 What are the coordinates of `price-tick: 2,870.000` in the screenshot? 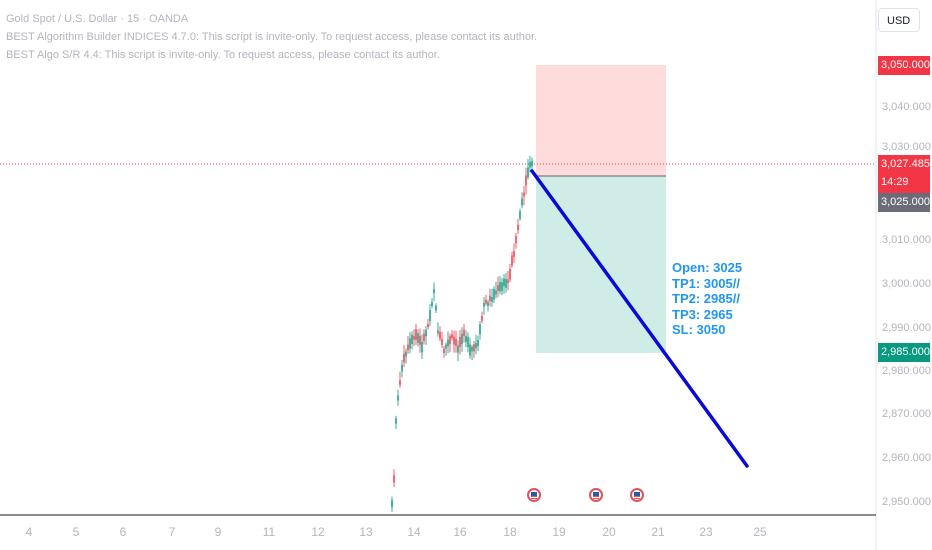 It's located at (906, 414).